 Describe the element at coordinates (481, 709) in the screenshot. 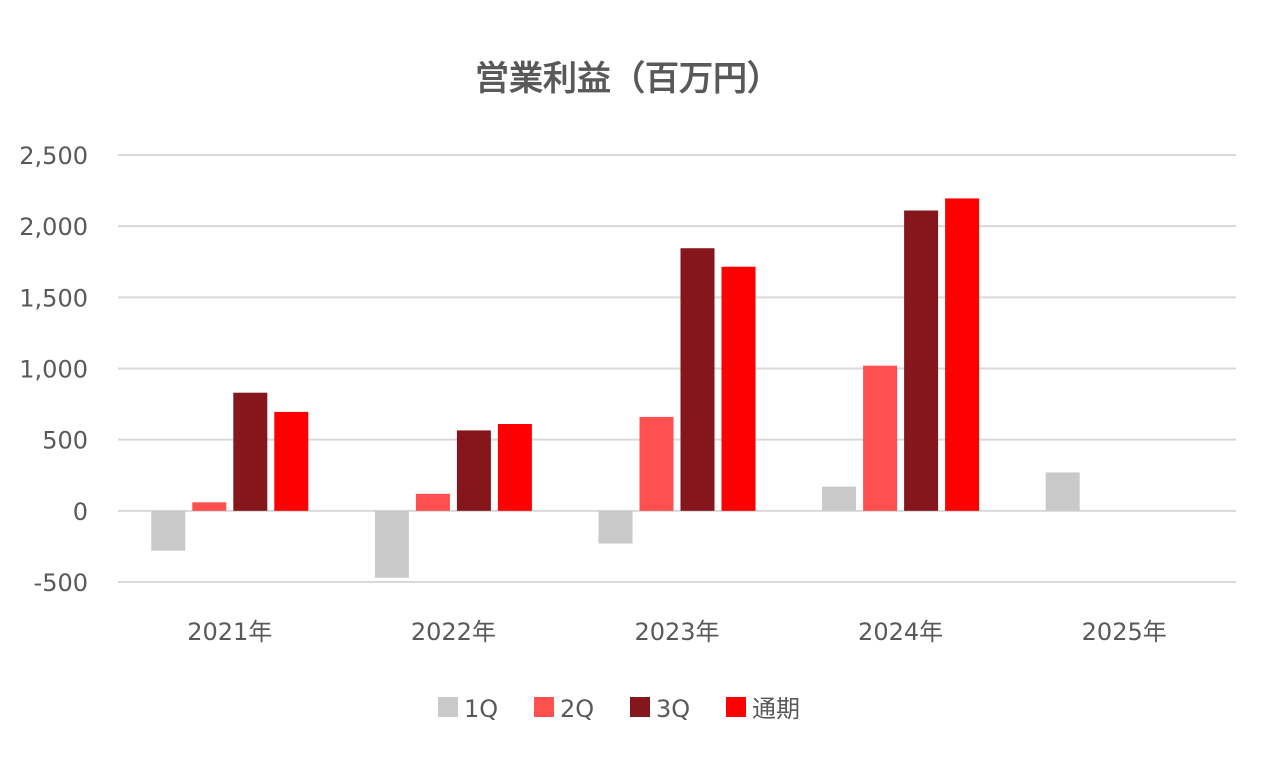

I see `legend-label: 1Q` at that location.